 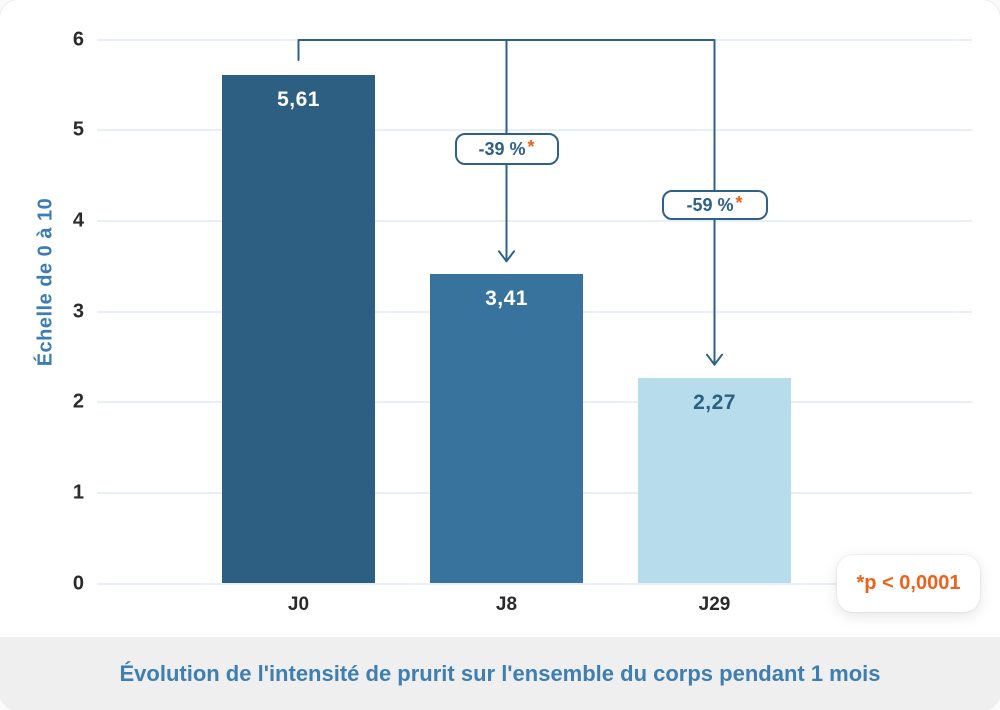 I want to click on y-tick-label-1: 1, so click(x=78, y=492).